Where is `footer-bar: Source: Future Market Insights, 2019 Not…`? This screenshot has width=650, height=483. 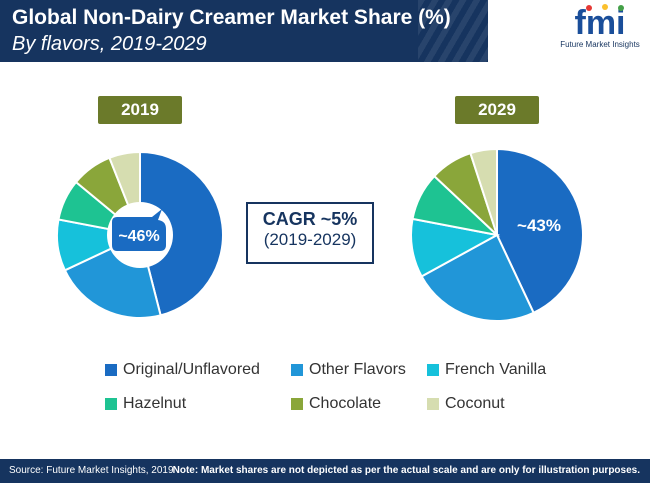 footer-bar: Source: Future Market Insights, 2019 Not… is located at coordinates (325, 471).